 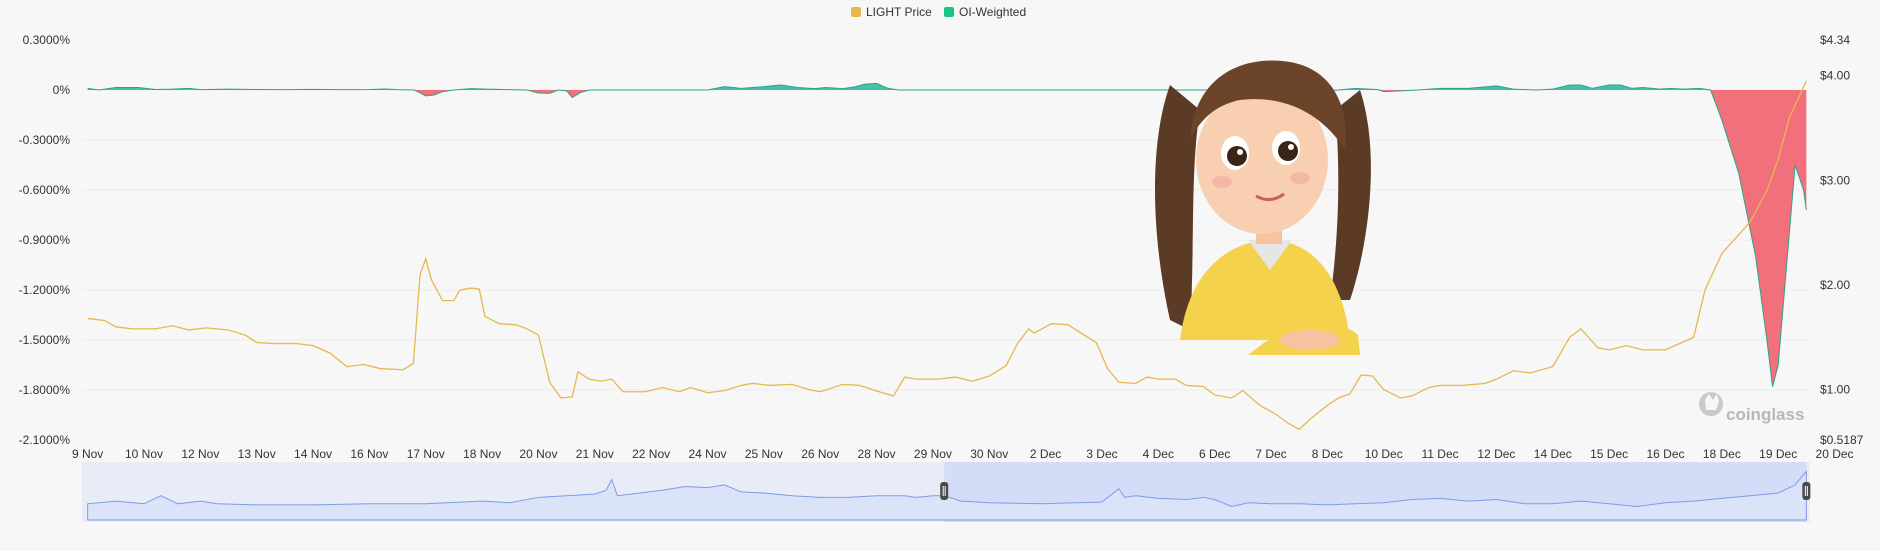 I want to click on left-axis-tick-label: -0.9000%, so click(x=45, y=240).